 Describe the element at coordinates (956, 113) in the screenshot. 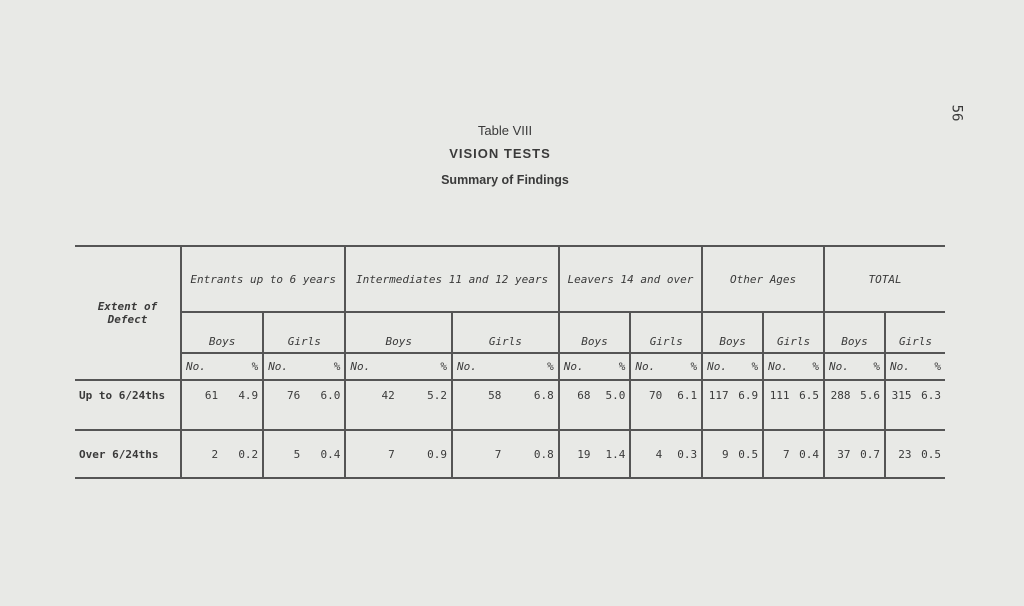

I see `page-number: 56` at that location.